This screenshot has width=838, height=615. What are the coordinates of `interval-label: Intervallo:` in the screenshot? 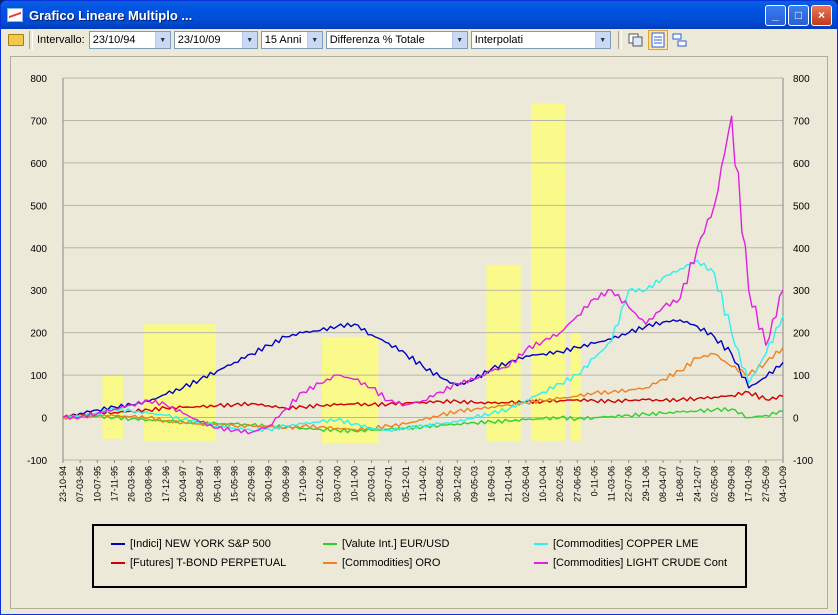 It's located at (61, 40).